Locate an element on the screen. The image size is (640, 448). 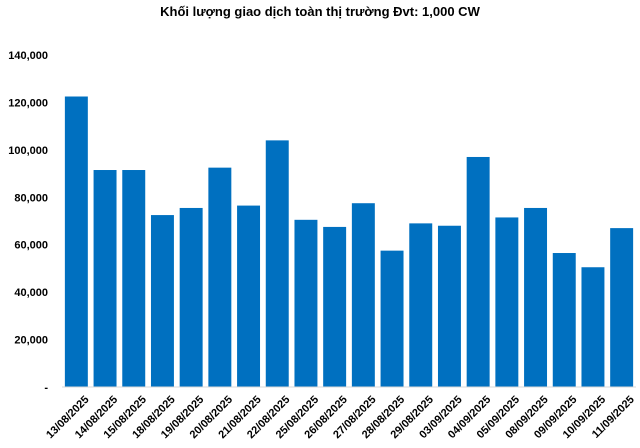
y-tick-label: 60,000 is located at coordinates (31, 246).